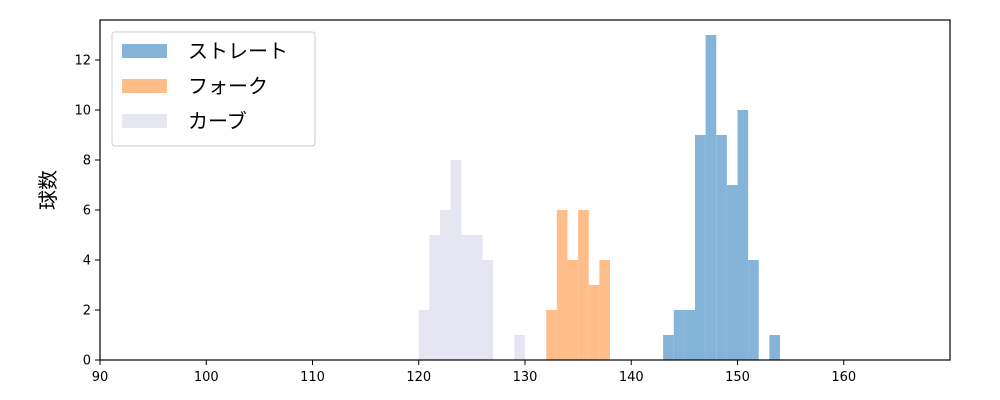 The width and height of the screenshot is (1000, 400). What do you see at coordinates (843, 377) in the screenshot?
I see `x-tick-label-7: 160` at bounding box center [843, 377].